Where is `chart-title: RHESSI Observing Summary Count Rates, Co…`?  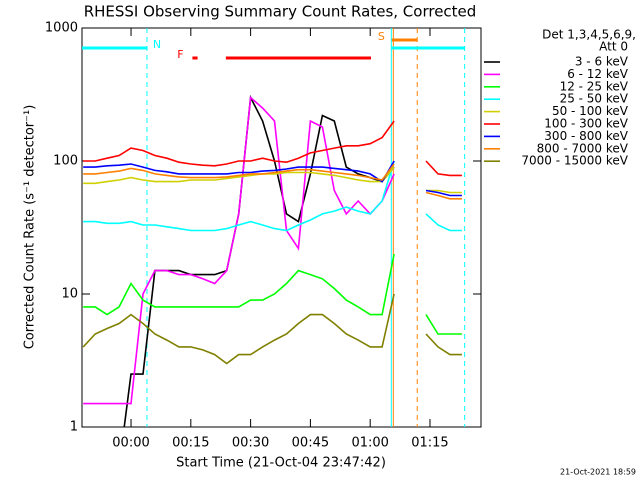
chart-title: RHESSI Observing Summary Count Rates, Co… is located at coordinates (280, 12).